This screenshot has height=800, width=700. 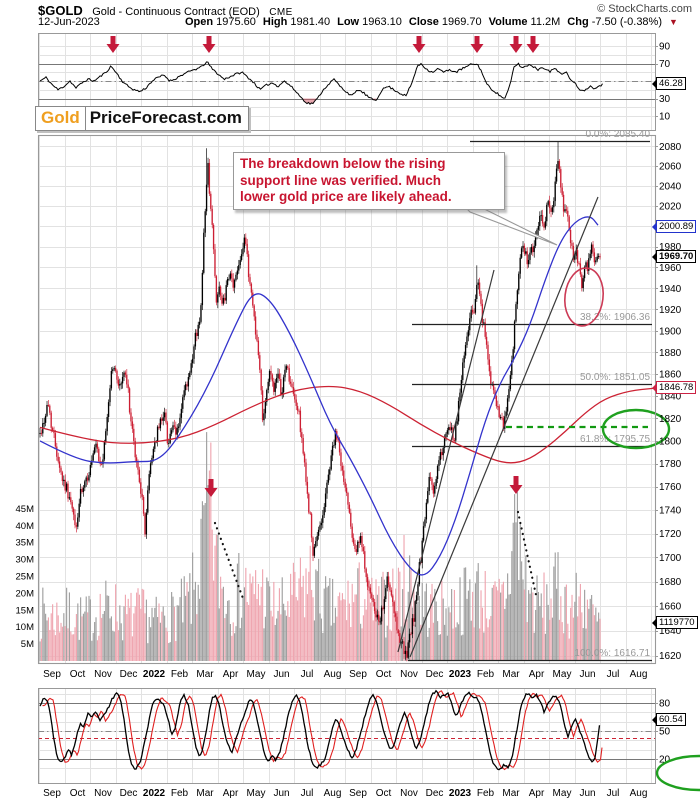 What do you see at coordinates (676, 256) in the screenshot?
I see `close-value-box: 1969.70` at bounding box center [676, 256].